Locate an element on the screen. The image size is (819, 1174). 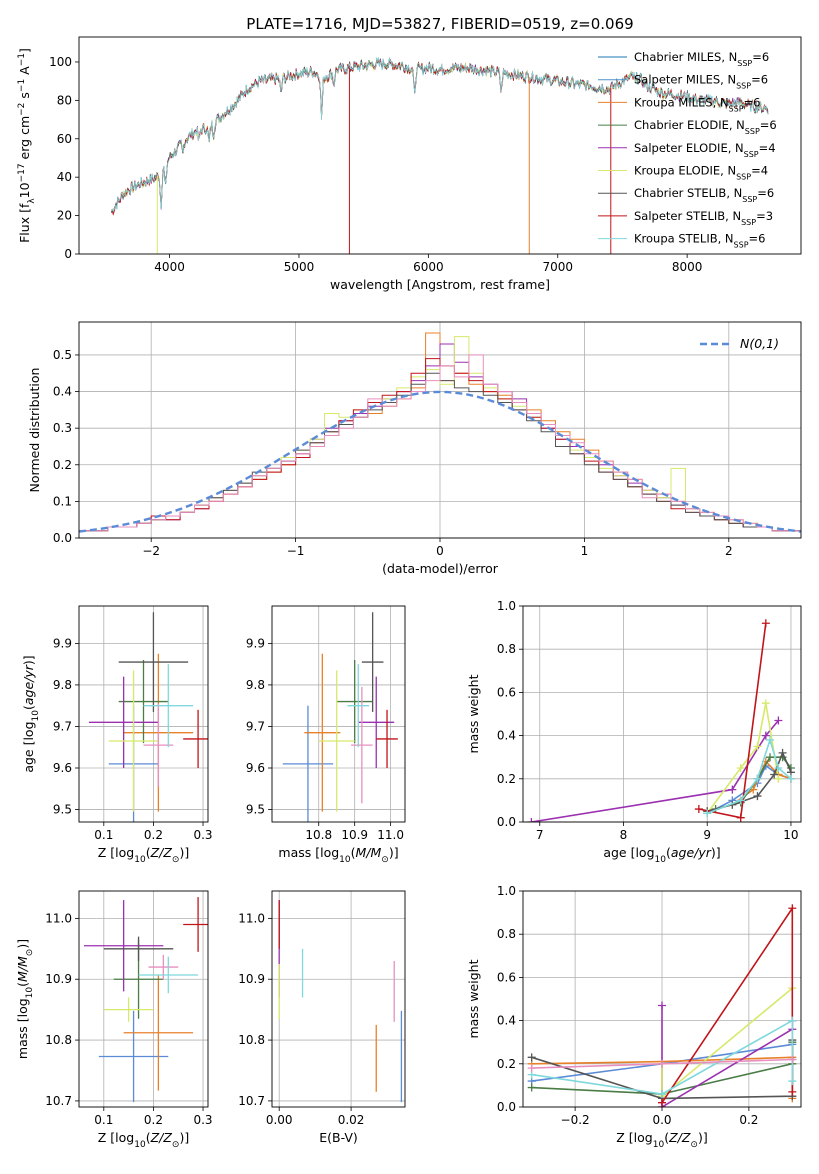
gaussian-curve is located at coordinates (440, 461).